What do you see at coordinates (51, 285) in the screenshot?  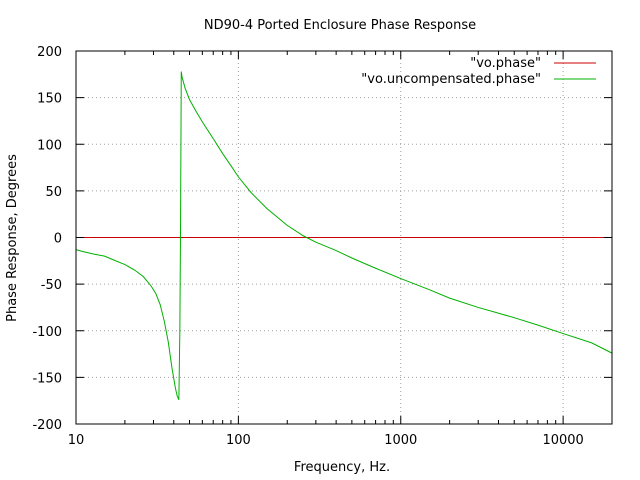 I see `y-tick-label: -50` at bounding box center [51, 285].